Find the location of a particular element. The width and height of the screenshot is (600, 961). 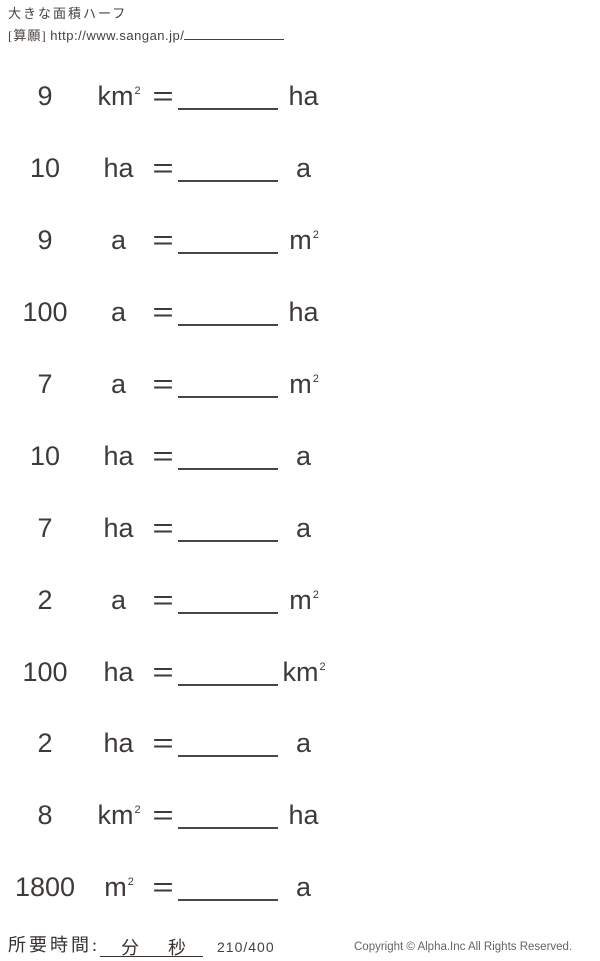

problem-unit: m2 is located at coordinates (119, 887).